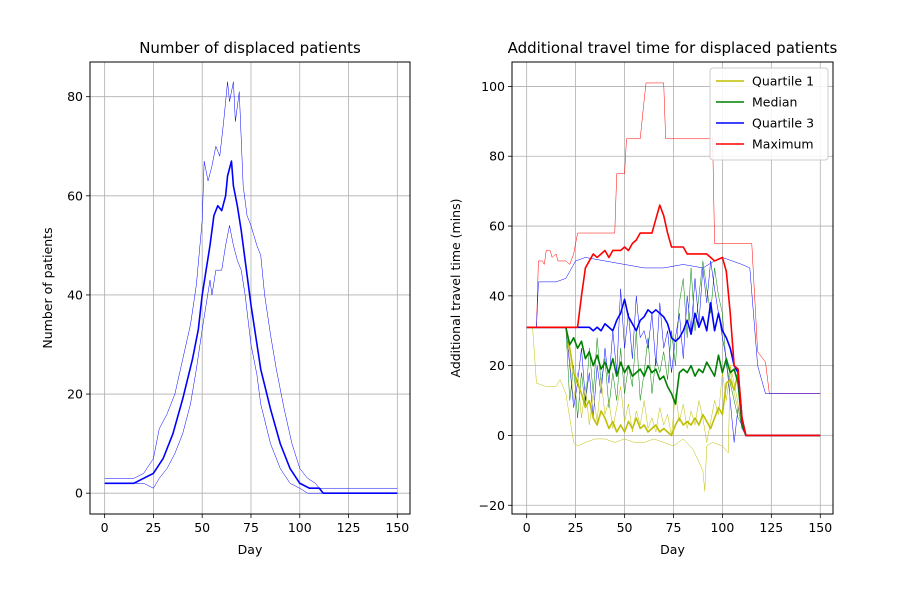  I want to click on legend-label: Quartile 3, so click(783, 123).